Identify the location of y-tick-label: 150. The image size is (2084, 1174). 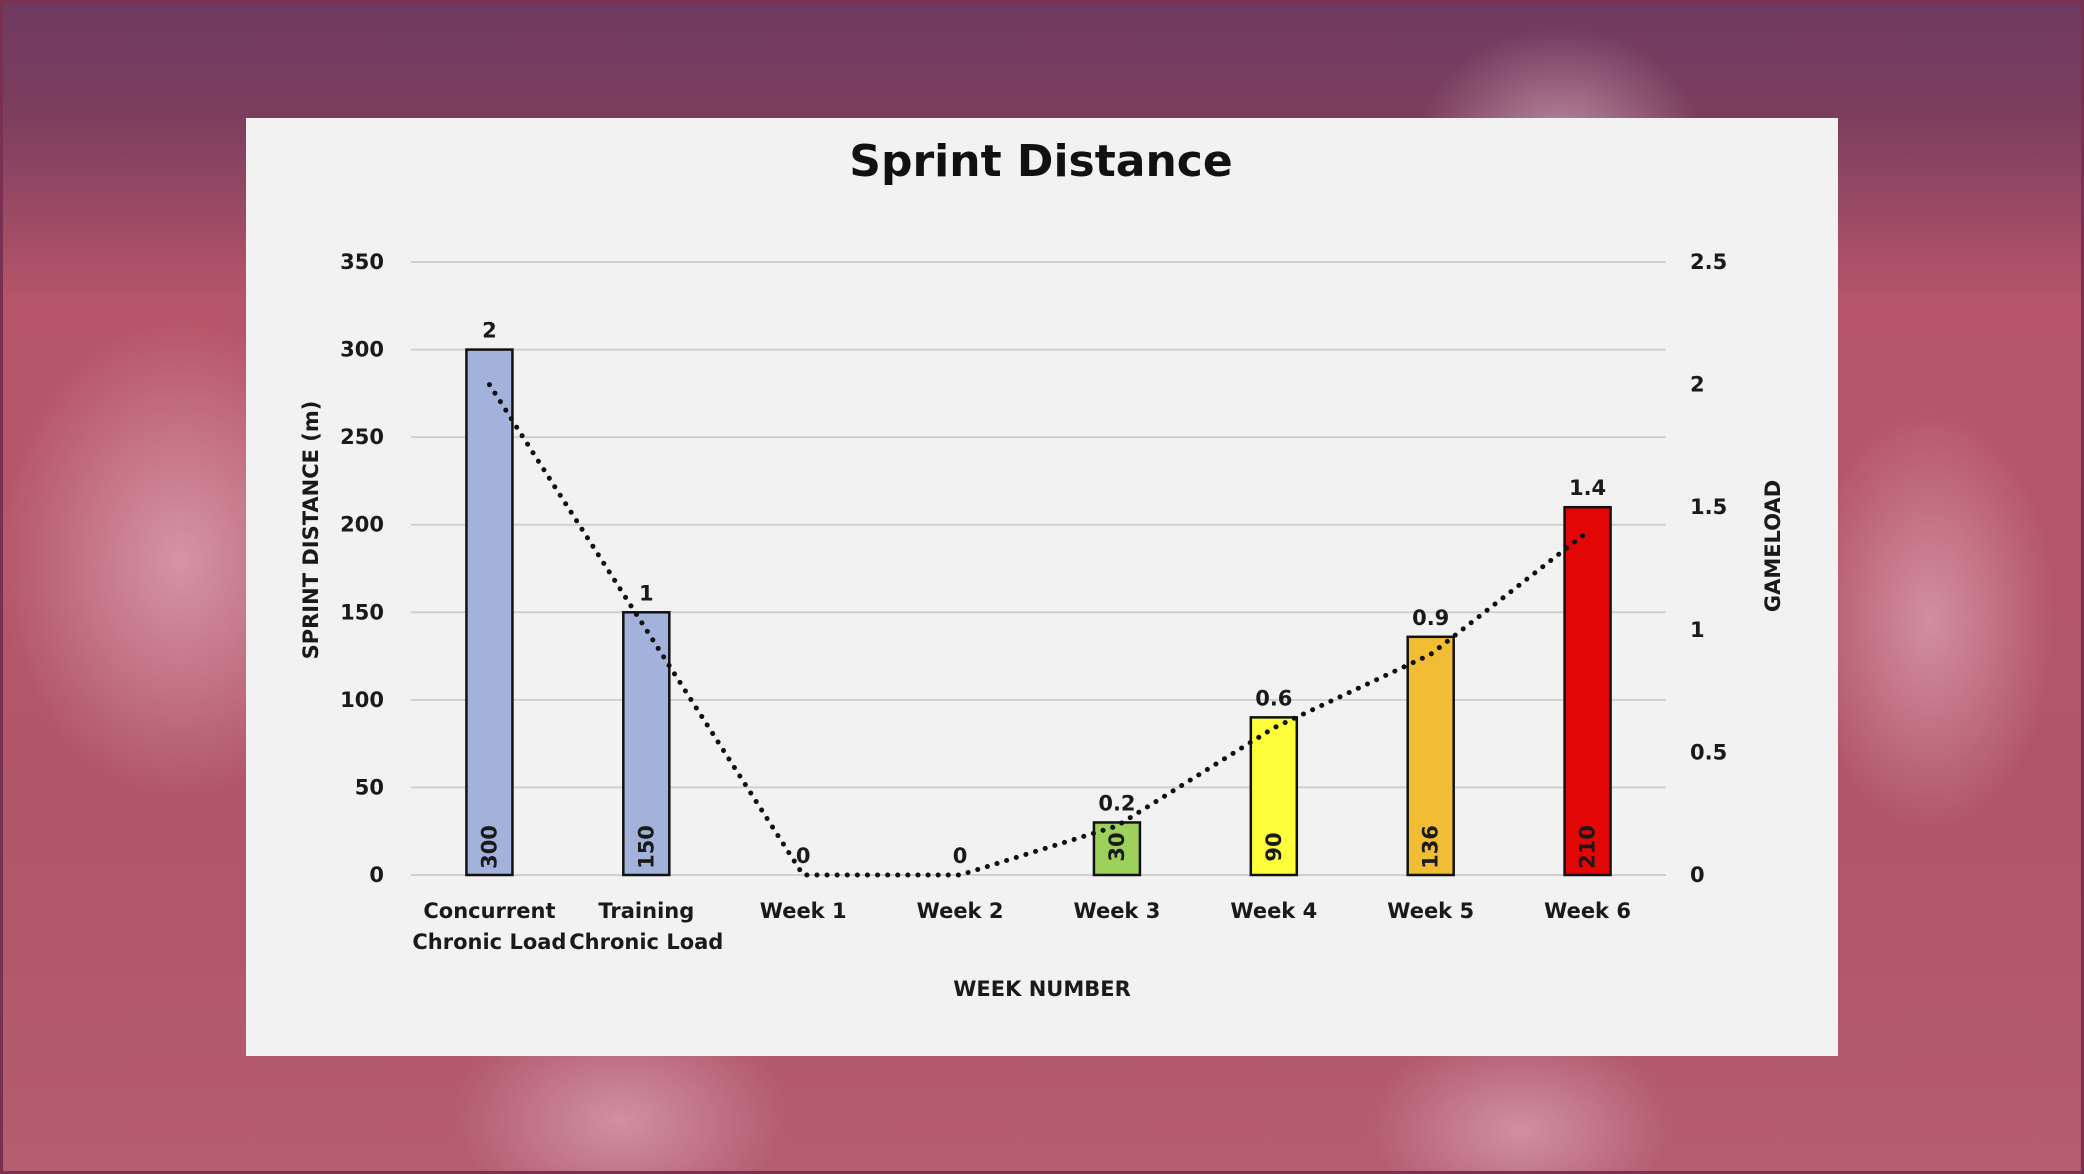
(362, 612).